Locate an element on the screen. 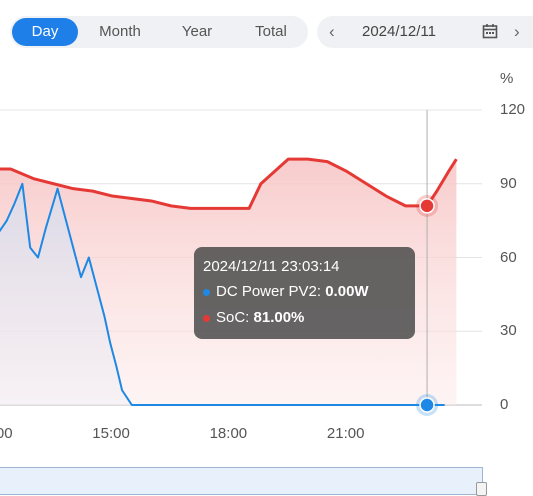  soc-legend-dot is located at coordinates (206, 318).